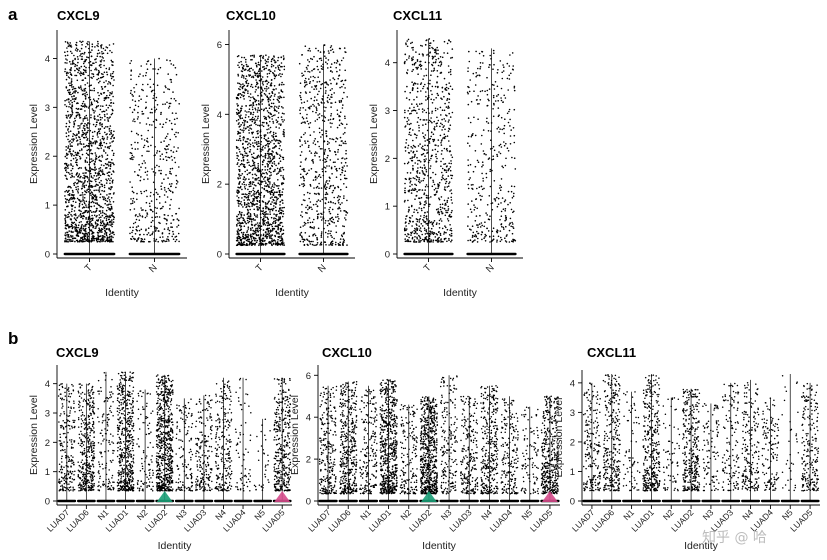 The image size is (827, 560). What do you see at coordinates (260, 164) in the screenshot?
I see `violin-t: T` at bounding box center [260, 164].